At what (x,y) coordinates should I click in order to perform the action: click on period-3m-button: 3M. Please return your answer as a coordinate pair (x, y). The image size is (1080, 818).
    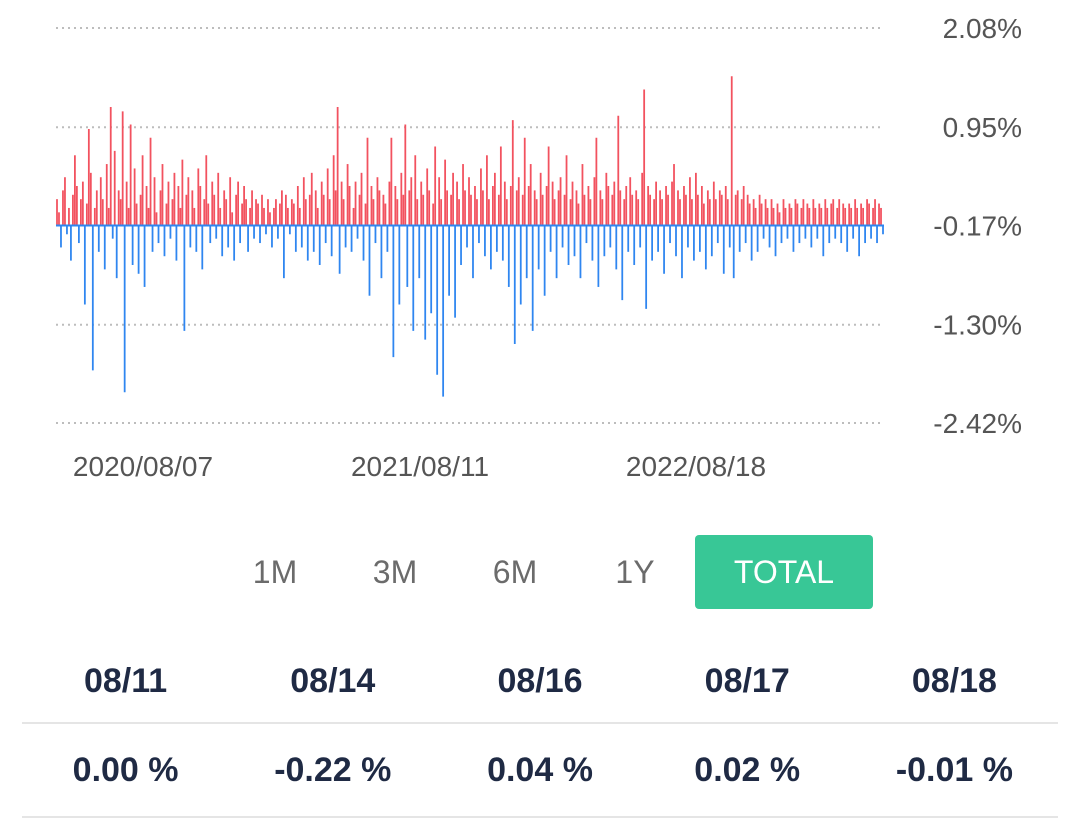
    Looking at the image, I should click on (395, 571).